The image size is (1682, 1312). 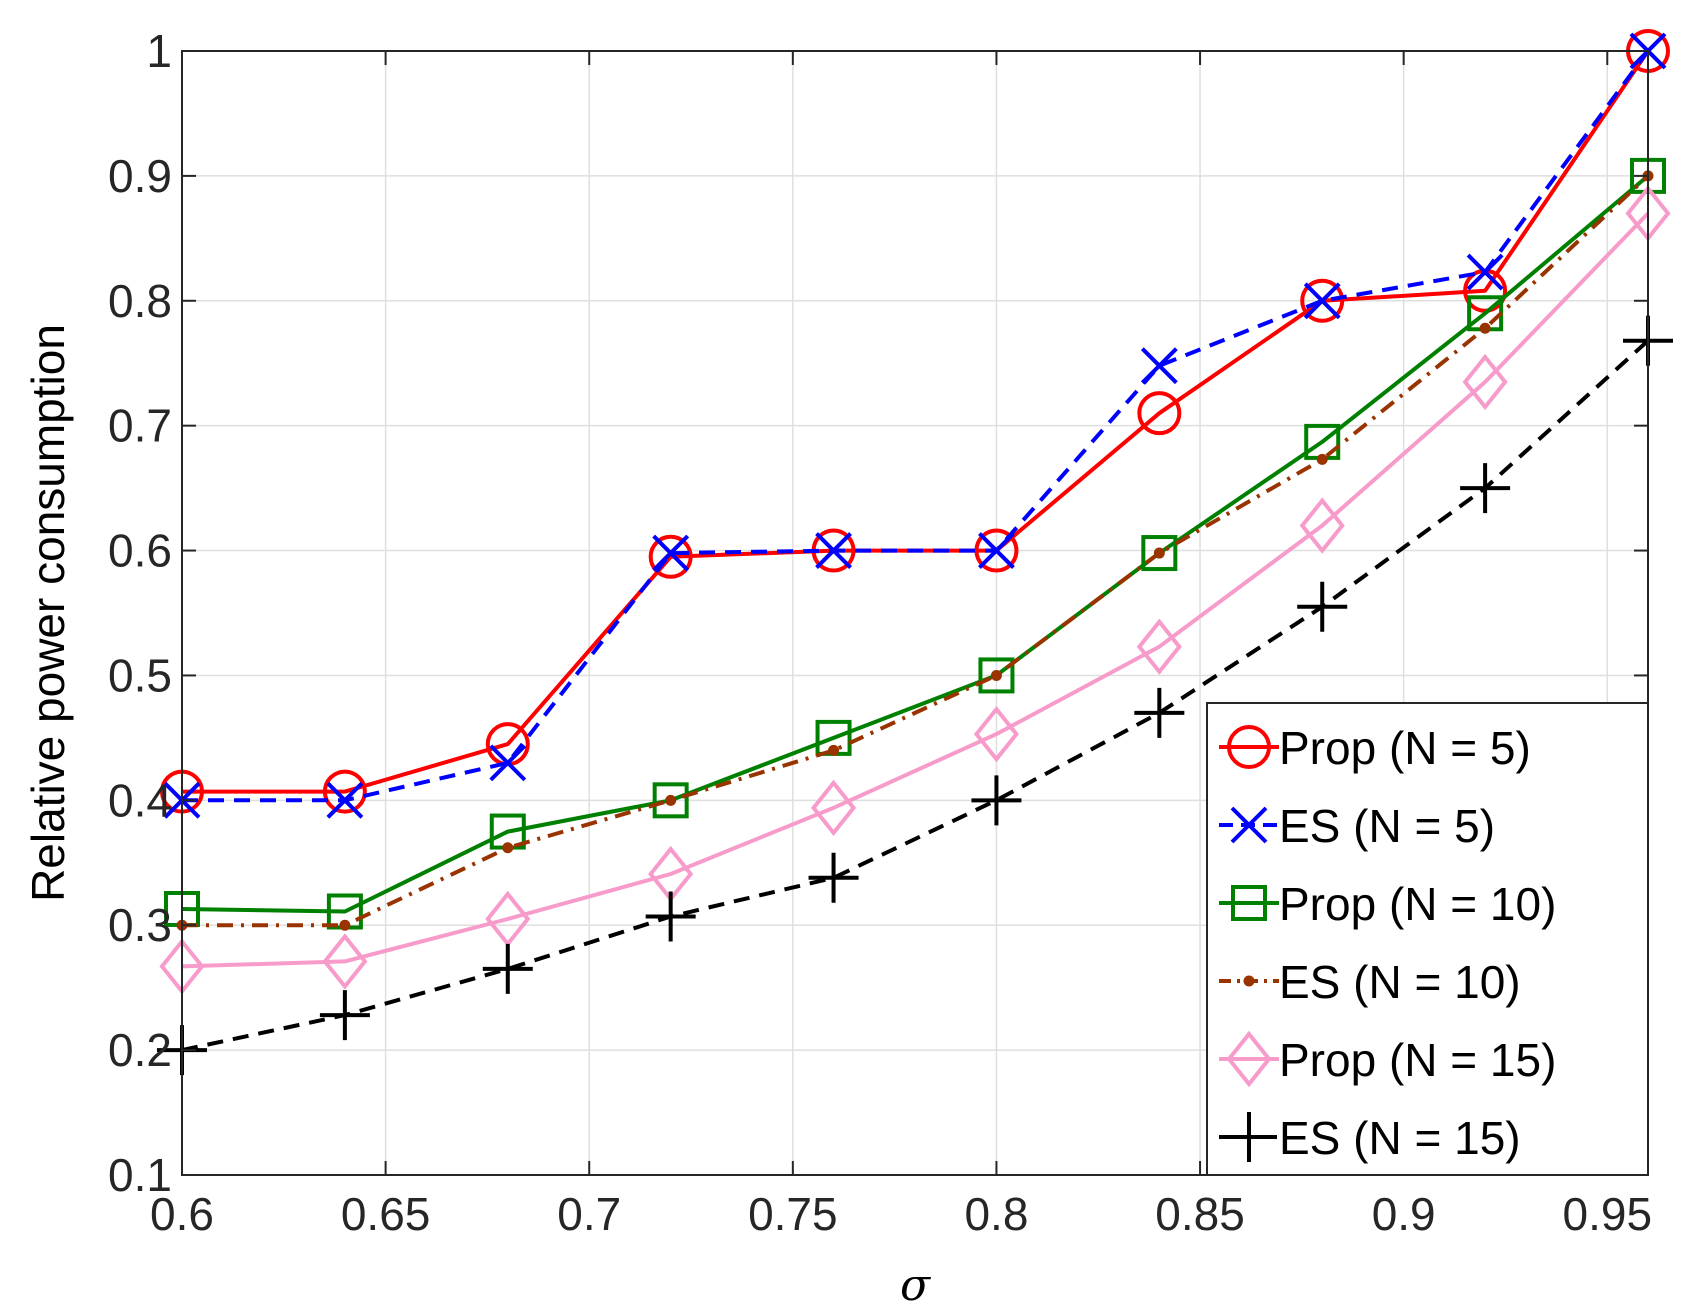 I want to click on legend-label: ES (N = 10), so click(x=1400, y=982).